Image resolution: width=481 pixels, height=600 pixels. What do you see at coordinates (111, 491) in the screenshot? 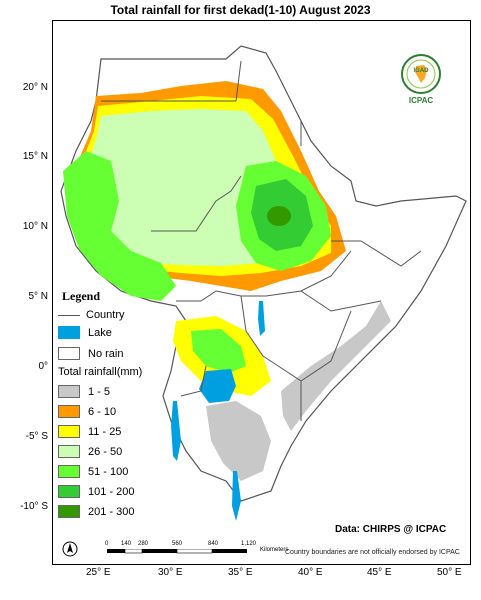
I see `legend-class-label-6: 101 - 200` at bounding box center [111, 491].